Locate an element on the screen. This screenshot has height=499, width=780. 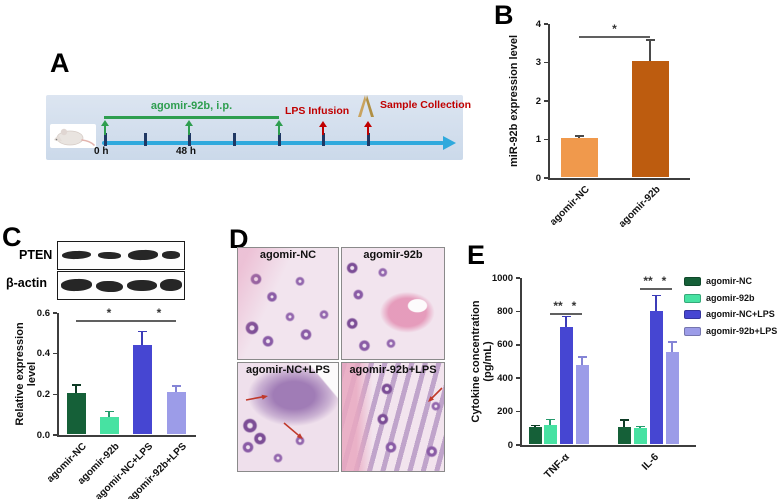
y-tick-label: 3 is located at coordinates (538, 62).